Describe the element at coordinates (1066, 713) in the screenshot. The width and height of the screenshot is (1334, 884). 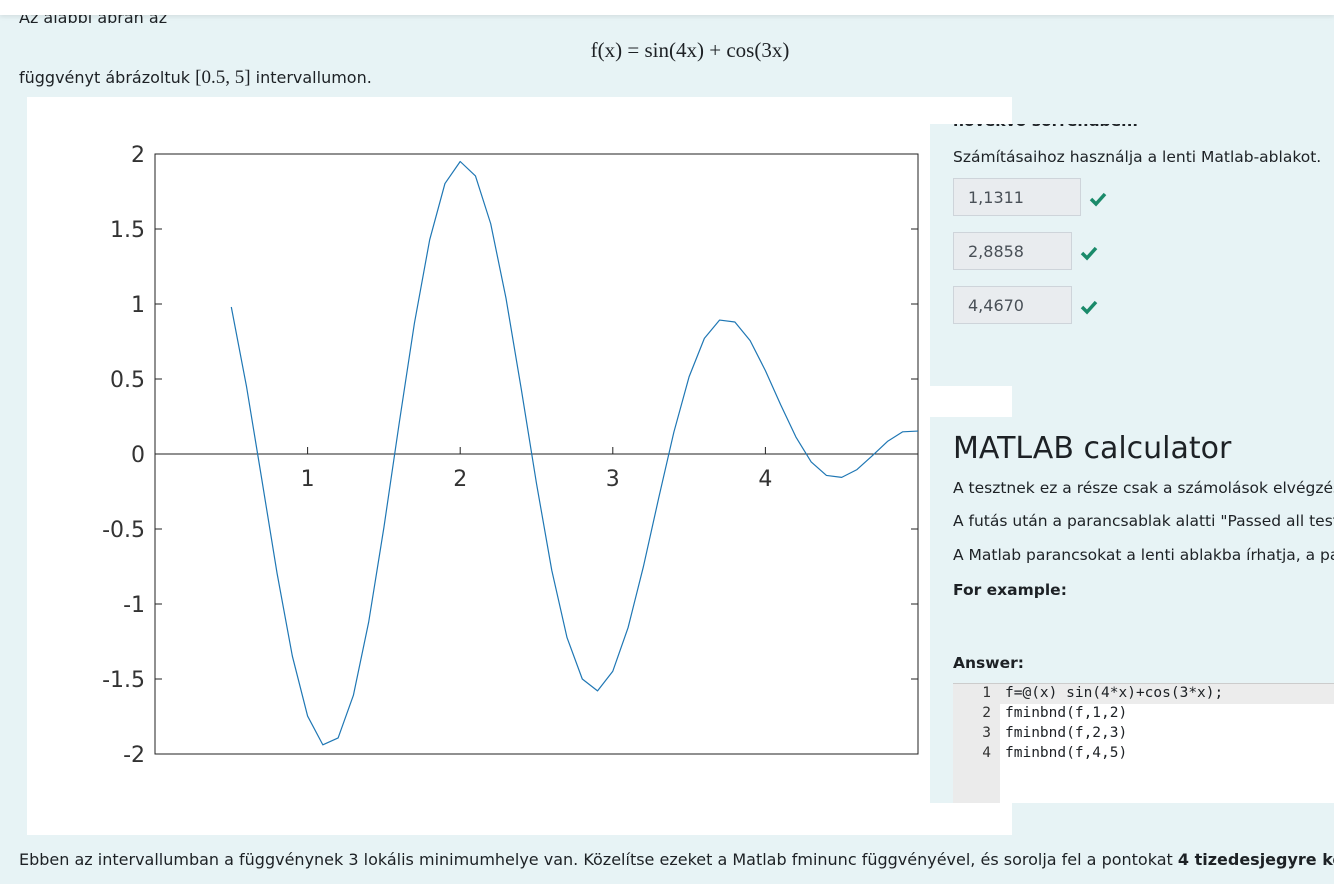
I see `code-line: fminbnd(f,1,2)` at that location.